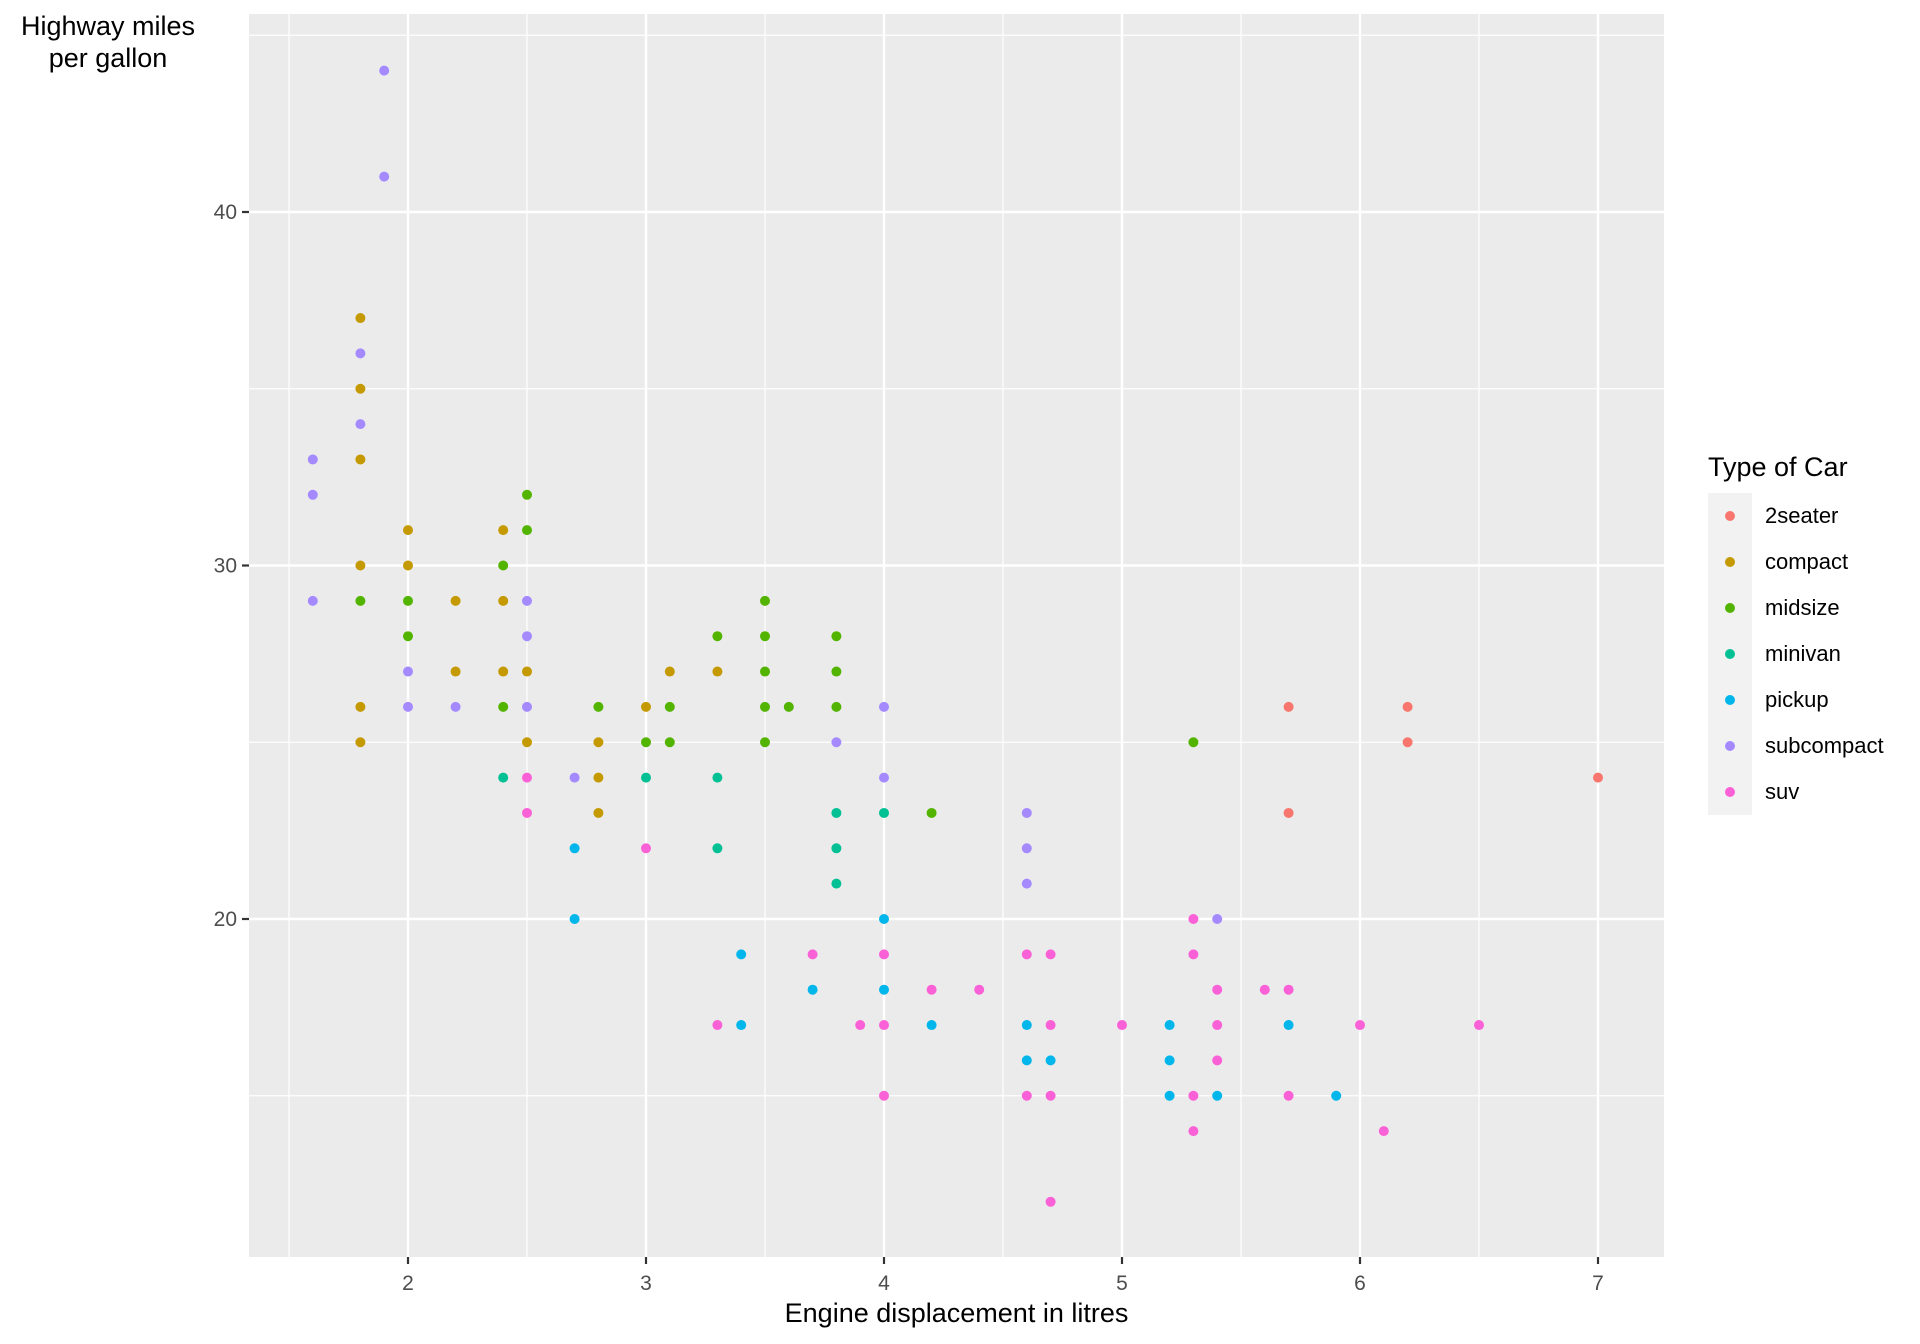  What do you see at coordinates (108, 42) in the screenshot?
I see `y-axis-title: Highway miles per gallon` at bounding box center [108, 42].